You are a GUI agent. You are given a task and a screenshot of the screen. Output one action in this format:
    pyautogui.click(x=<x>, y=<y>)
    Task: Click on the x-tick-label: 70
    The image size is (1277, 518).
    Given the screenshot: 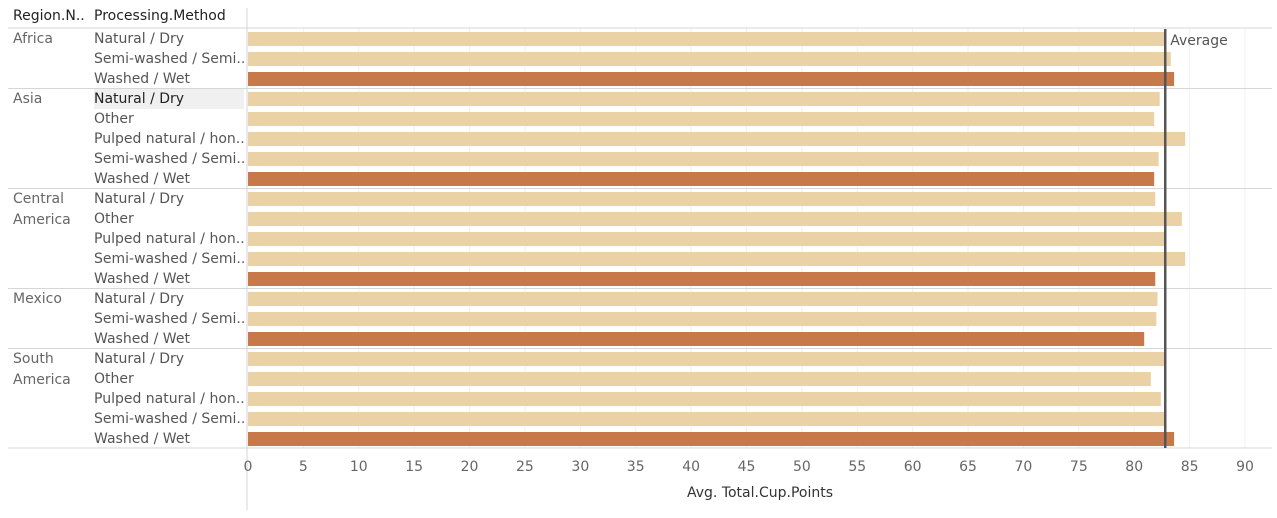 What is the action you would take?
    pyautogui.click(x=1024, y=467)
    